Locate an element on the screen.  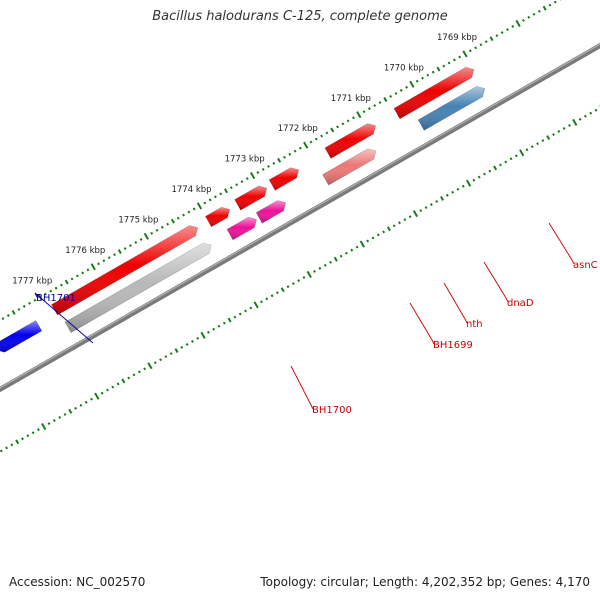
leader-line-BH1700 is located at coordinates (302, 387).